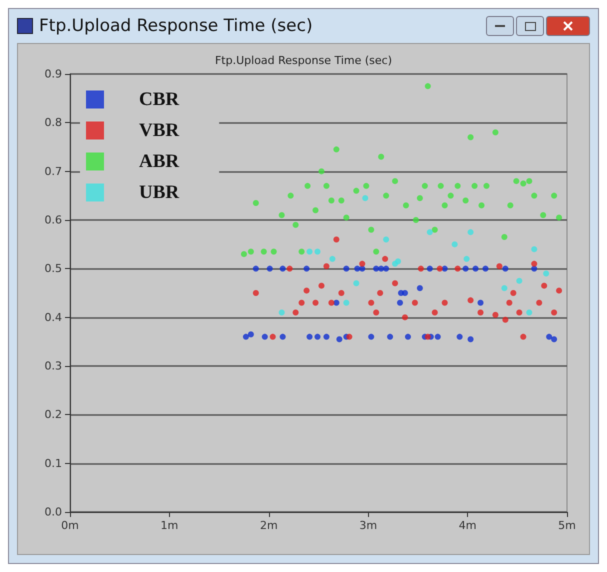  I want to click on y-tick-label: 0.5, so click(53, 269).